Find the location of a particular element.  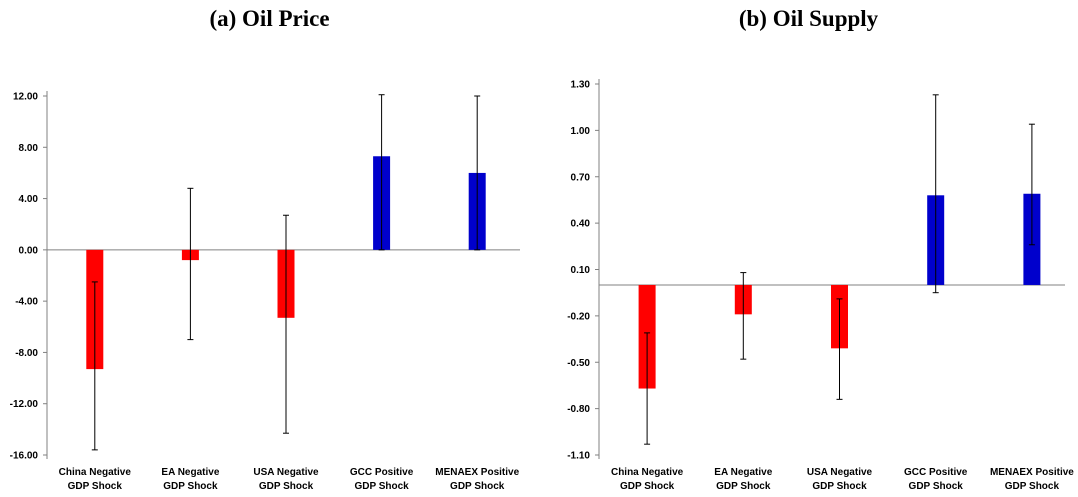

panel-a-y-tick-label: -16.00 is located at coordinates (24, 456).